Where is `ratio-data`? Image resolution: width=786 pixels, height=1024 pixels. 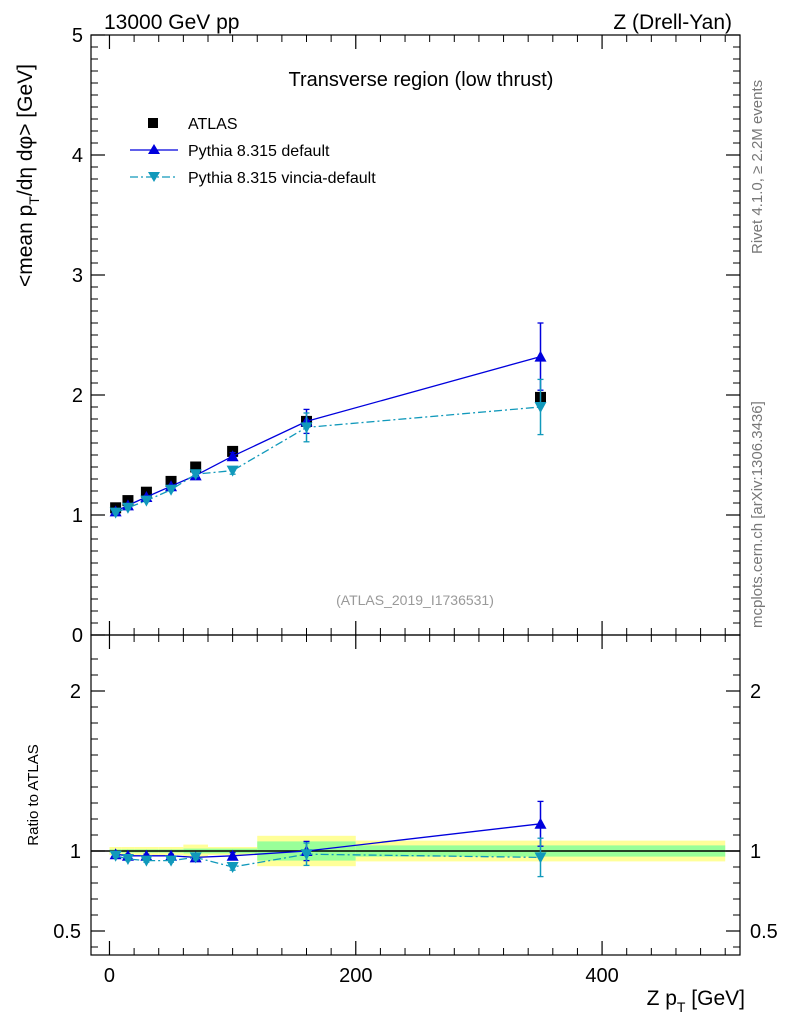 ratio-data is located at coordinates (328, 839).